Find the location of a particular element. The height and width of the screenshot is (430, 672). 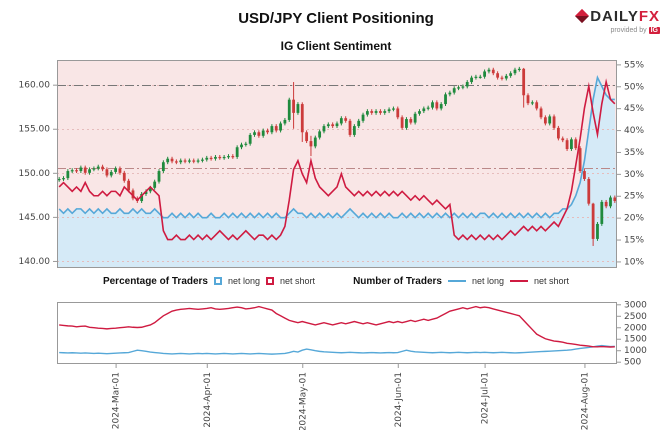

dailyfx-logo: DAILYFX provided by IG is located at coordinates (617, 21).